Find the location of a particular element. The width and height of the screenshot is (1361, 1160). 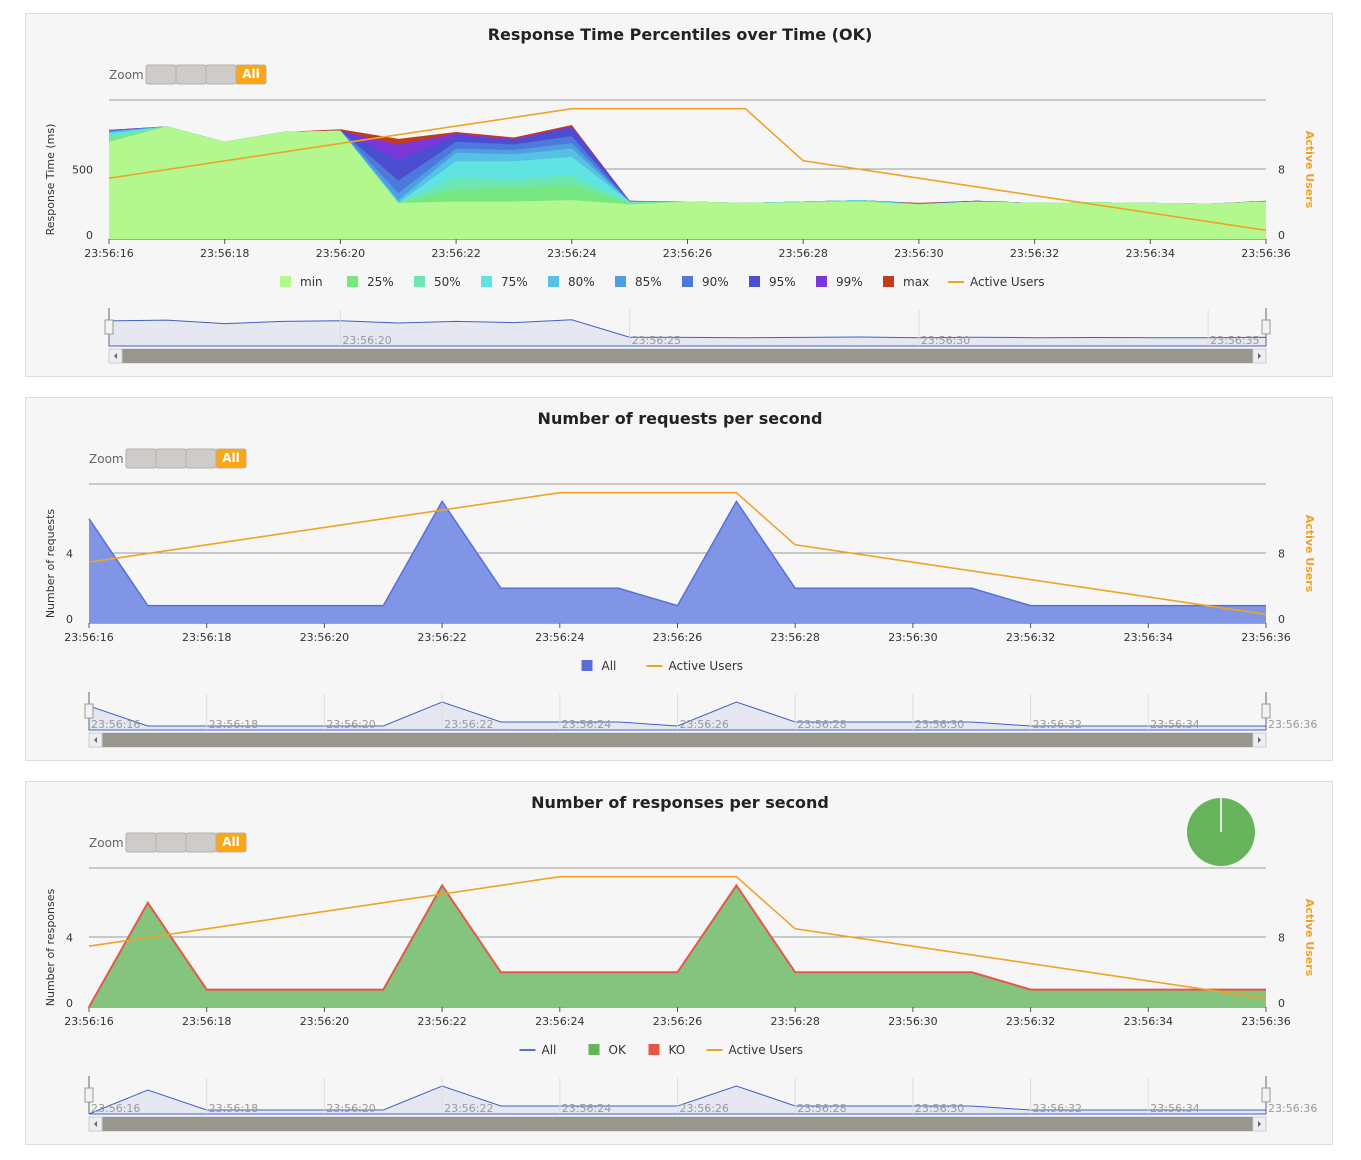

legend-label: All is located at coordinates (549, 1050).